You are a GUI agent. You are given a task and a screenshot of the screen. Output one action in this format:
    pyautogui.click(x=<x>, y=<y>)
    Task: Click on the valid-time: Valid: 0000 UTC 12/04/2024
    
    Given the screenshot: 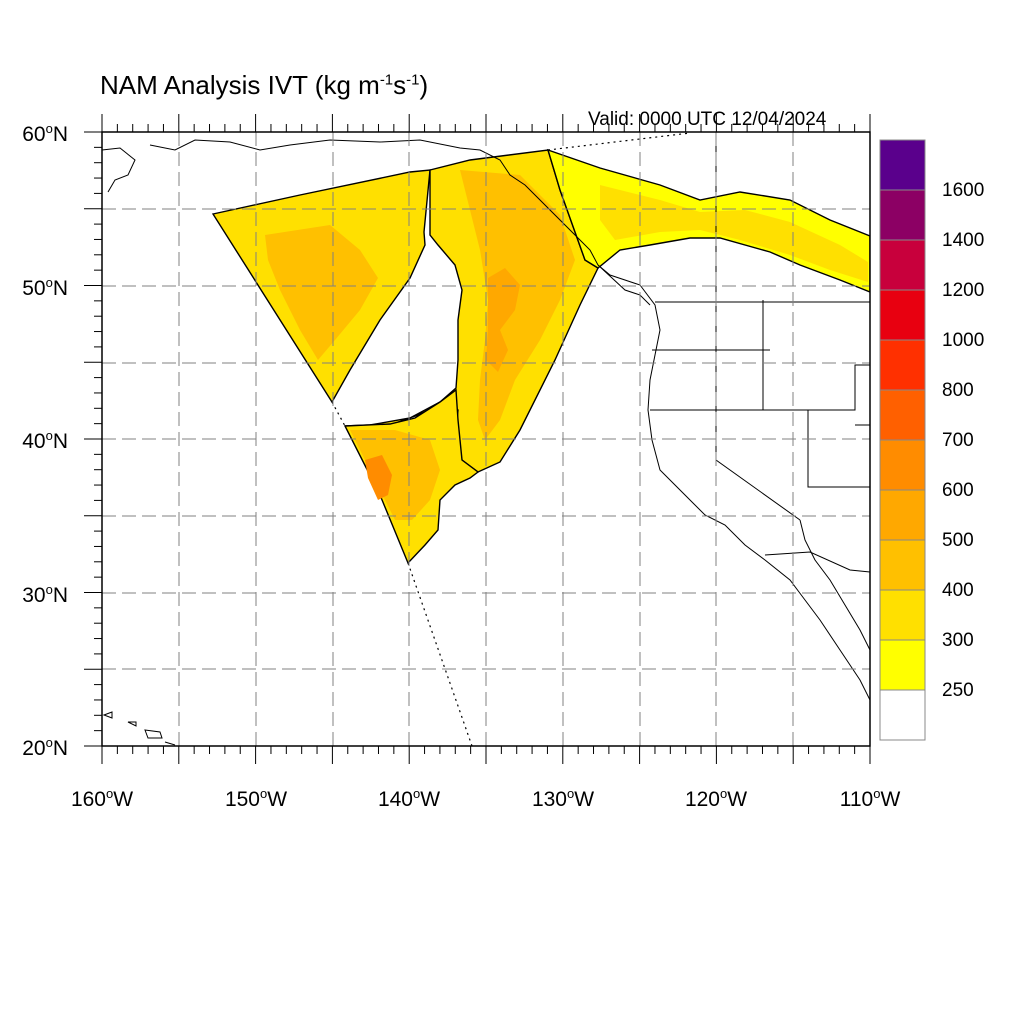 What is the action you would take?
    pyautogui.click(x=707, y=119)
    